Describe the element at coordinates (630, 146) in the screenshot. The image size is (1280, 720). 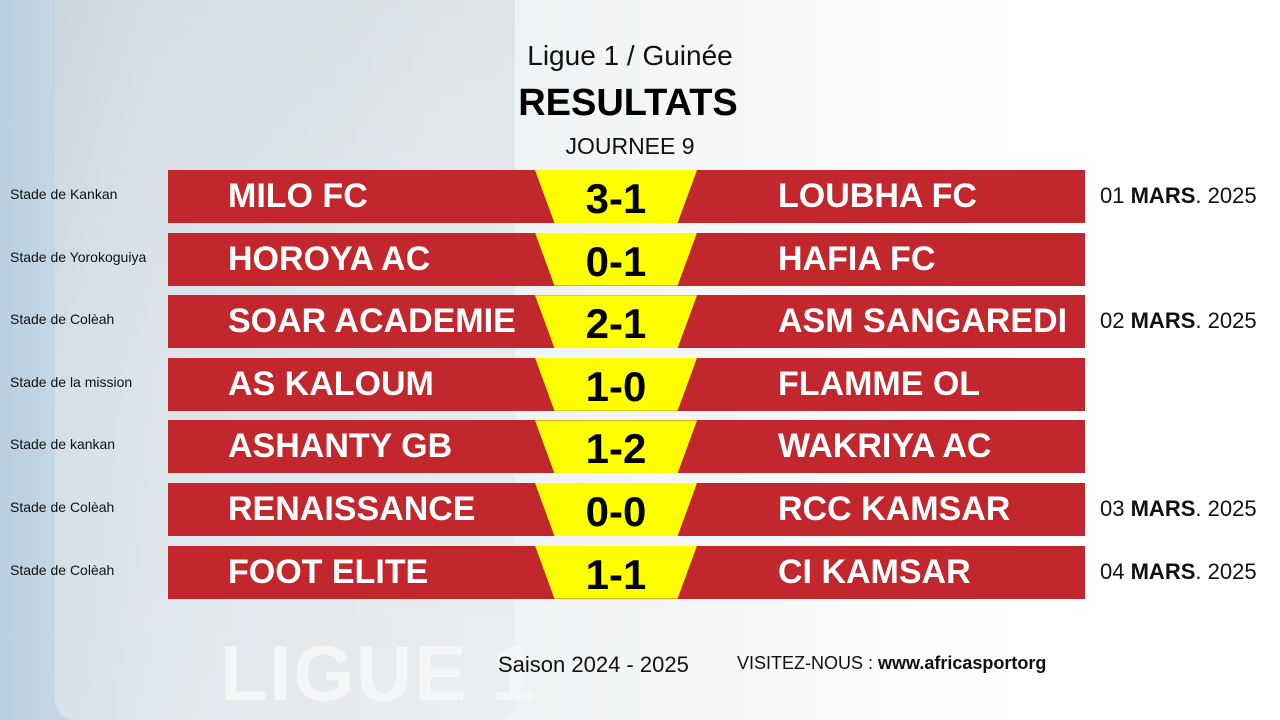
I see `round-label: JOURNEE 9` at that location.